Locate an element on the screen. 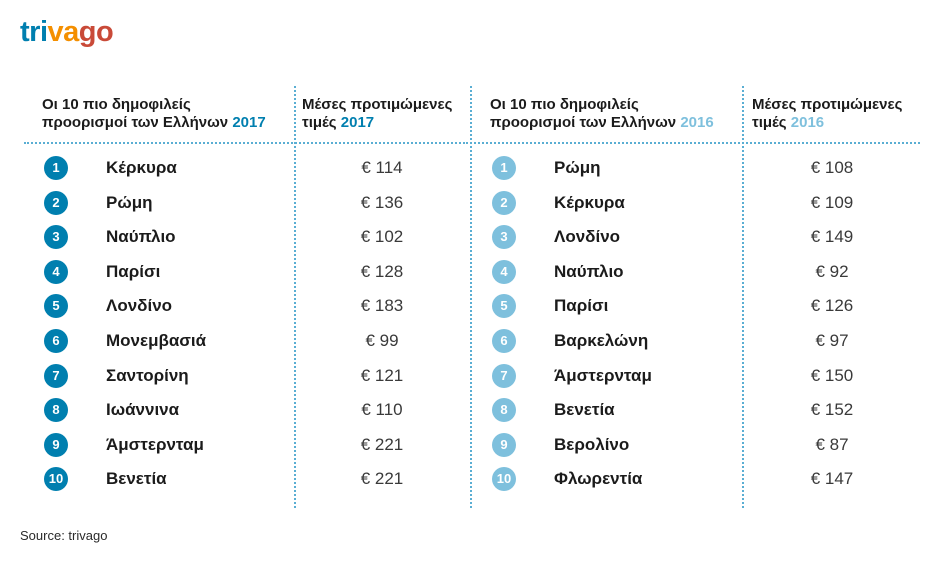 The height and width of the screenshot is (564, 940). table-row-2017: 2 Ρώμη € 136 is located at coordinates (254, 203).